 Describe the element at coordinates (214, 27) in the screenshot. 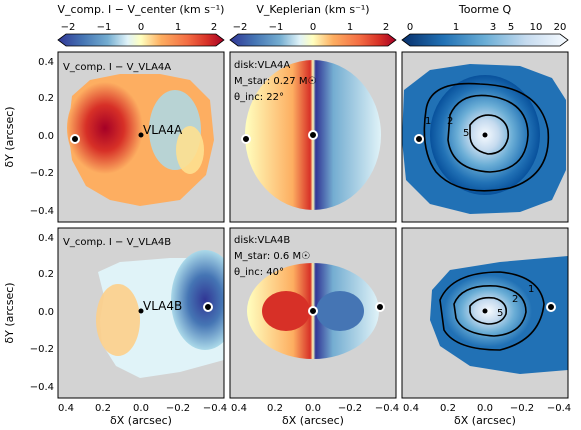

I see `cbar1-tick: 2` at that location.